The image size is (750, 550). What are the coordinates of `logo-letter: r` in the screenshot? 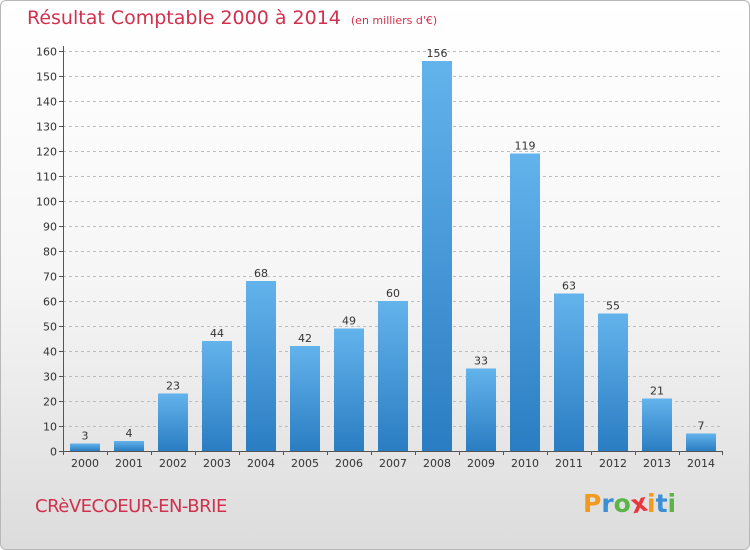 It's located at (607, 503).